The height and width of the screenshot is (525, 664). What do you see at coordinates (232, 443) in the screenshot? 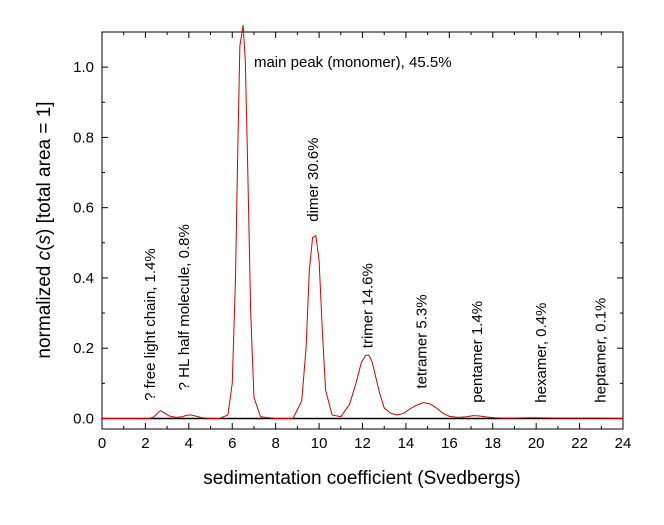
I see `x-tick-label: 6` at bounding box center [232, 443].